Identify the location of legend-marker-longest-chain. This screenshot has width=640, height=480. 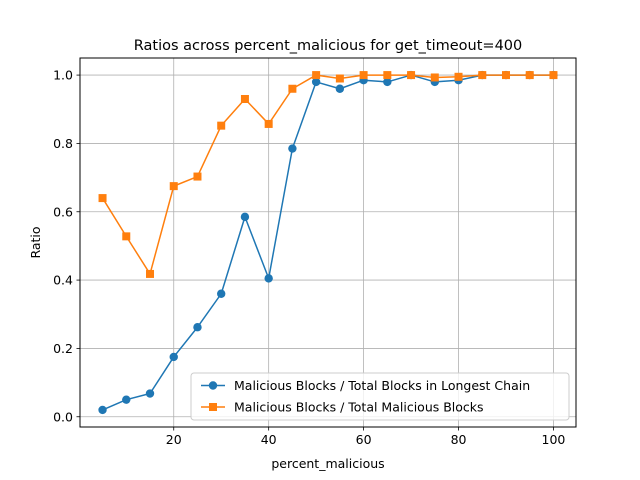
(213, 385).